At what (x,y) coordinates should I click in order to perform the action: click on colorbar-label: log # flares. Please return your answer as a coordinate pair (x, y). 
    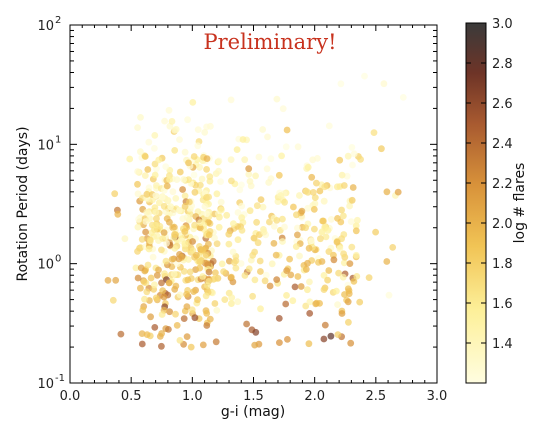
    Looking at the image, I should click on (520, 203).